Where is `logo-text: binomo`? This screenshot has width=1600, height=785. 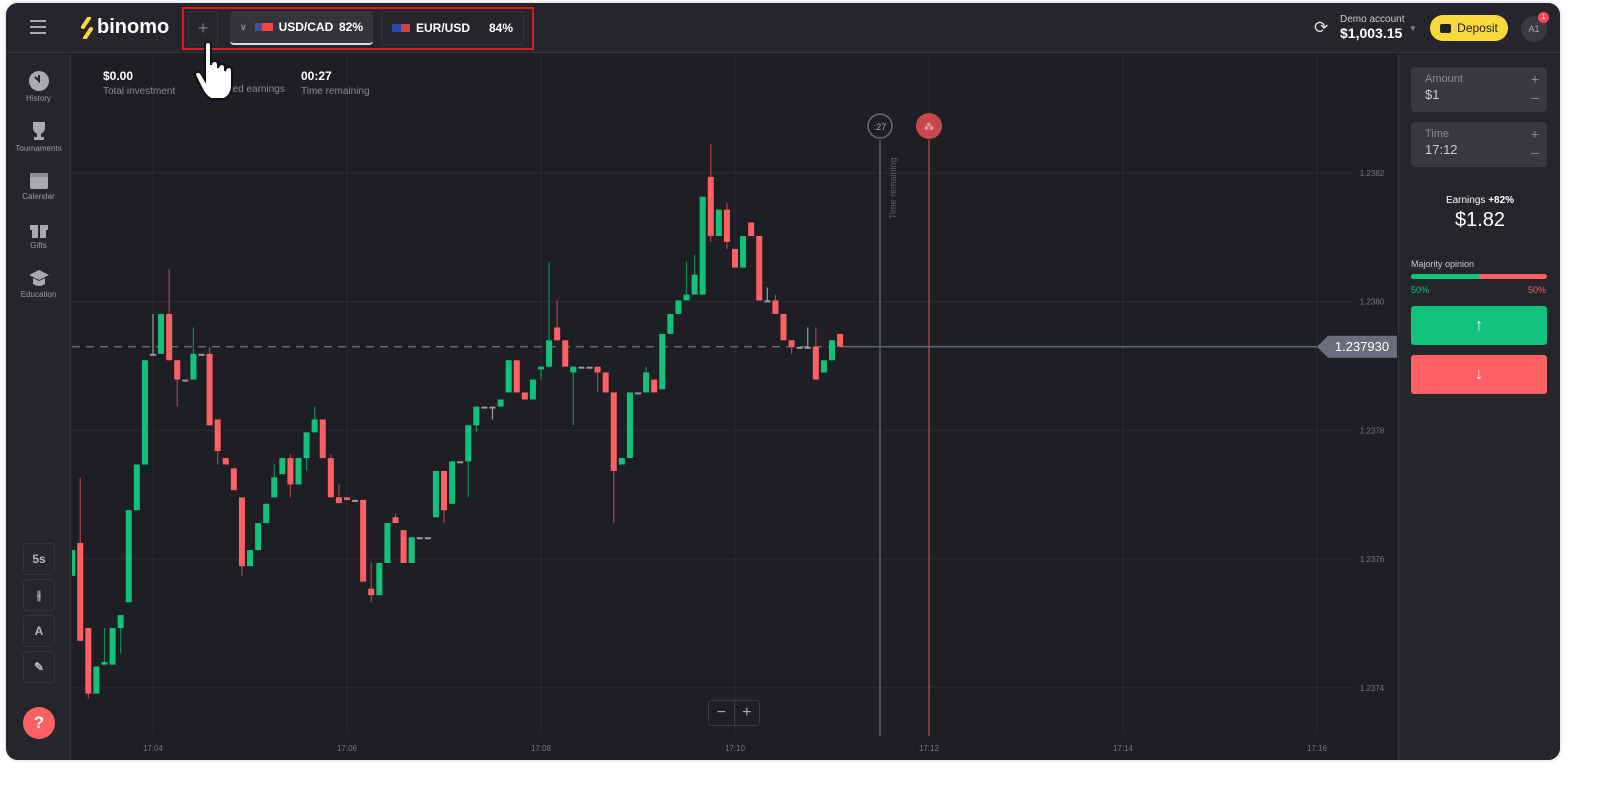 logo-text: binomo is located at coordinates (133, 27).